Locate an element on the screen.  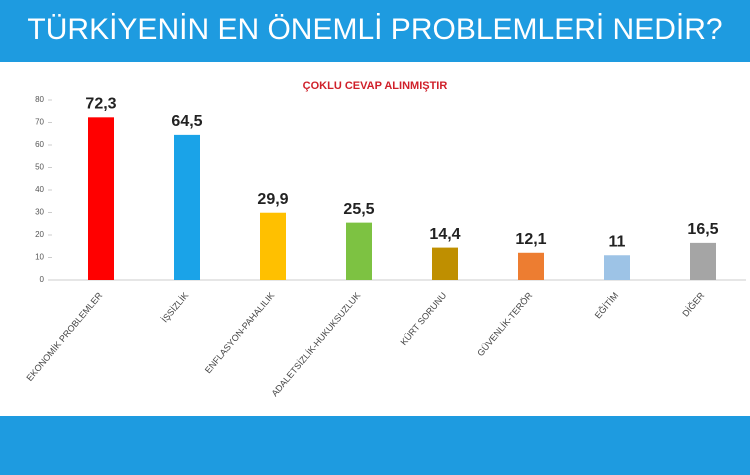
data-label: 14,4 is located at coordinates (444, 234).